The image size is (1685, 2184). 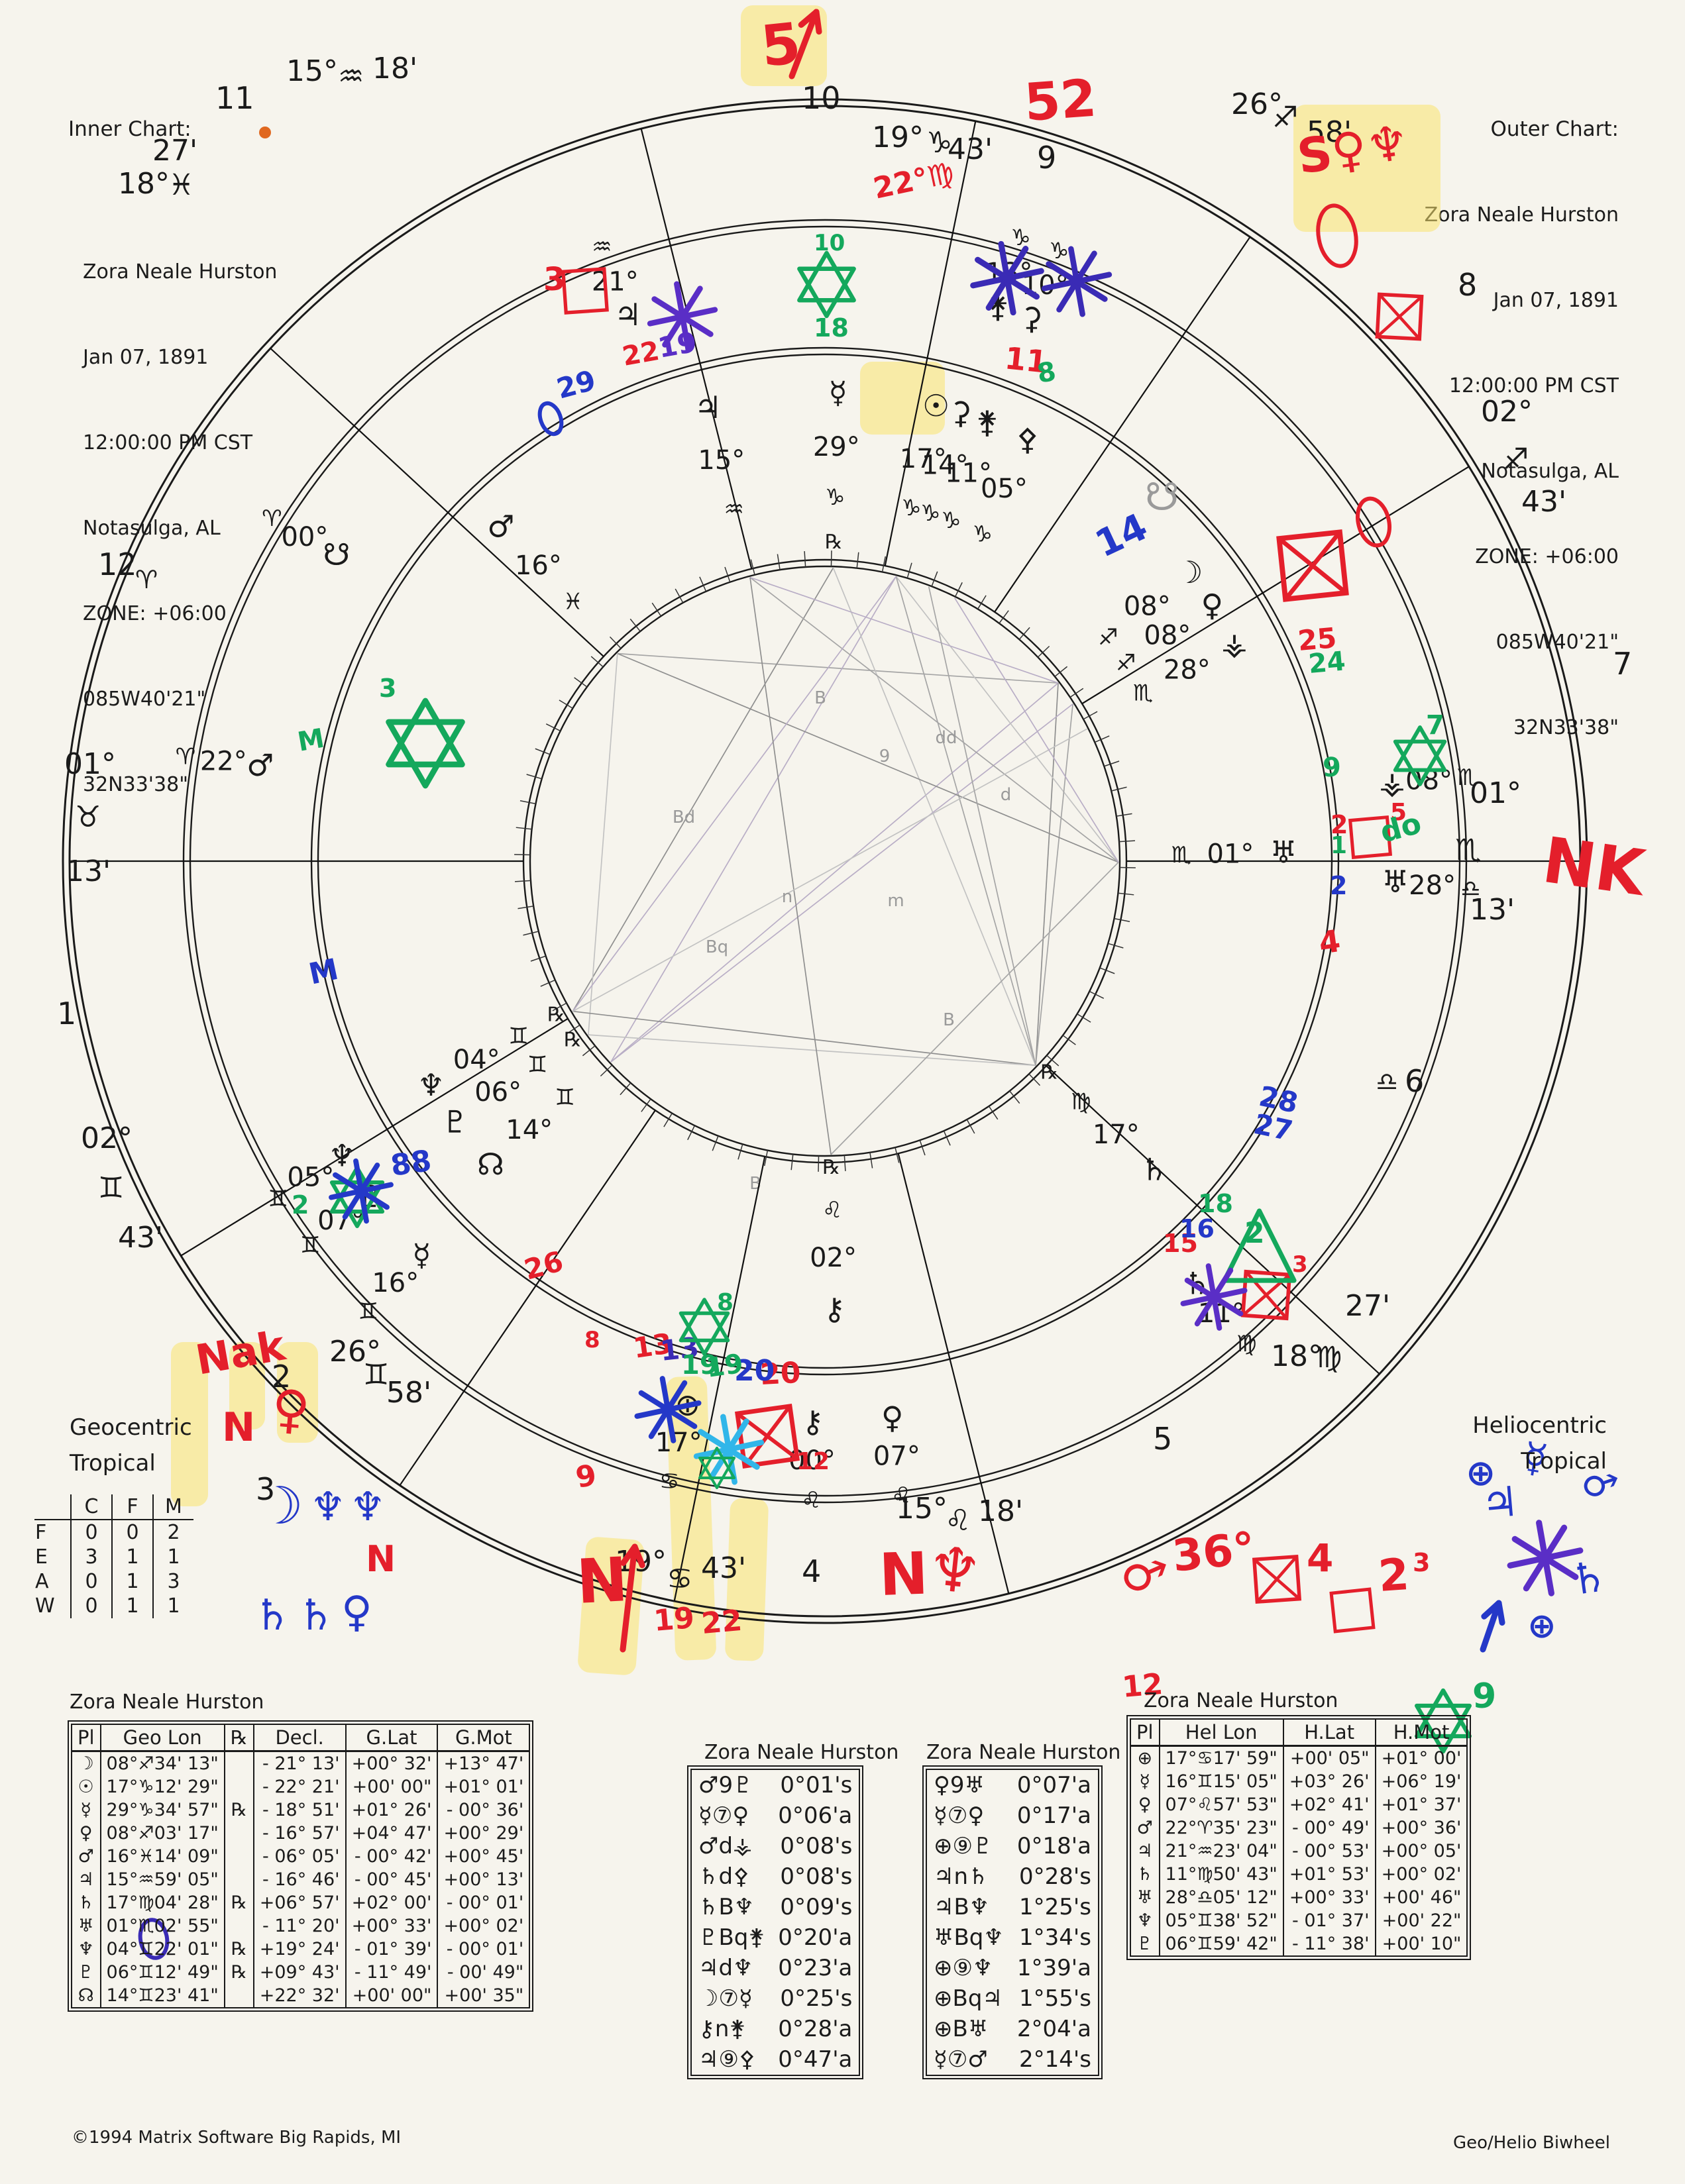 What do you see at coordinates (775, 1815) in the screenshot?
I see `aspect-row: ☿⑦♀ 0°06'a` at bounding box center [775, 1815].